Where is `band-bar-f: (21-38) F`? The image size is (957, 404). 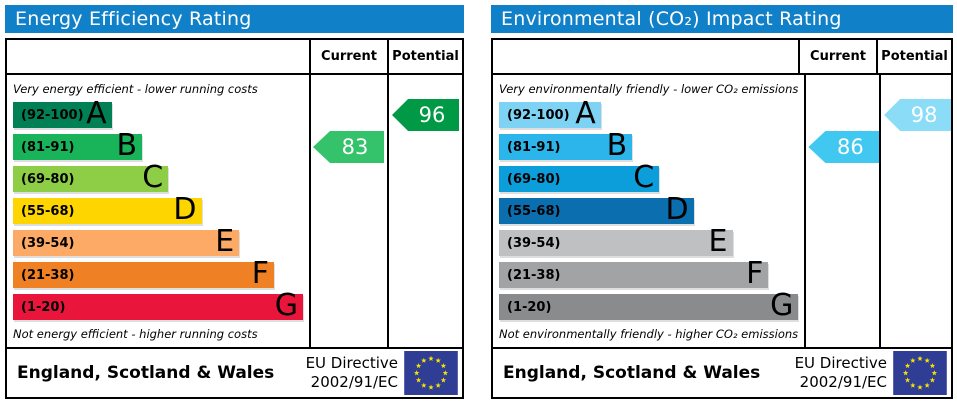 band-bar-f: (21-38) F is located at coordinates (634, 273).